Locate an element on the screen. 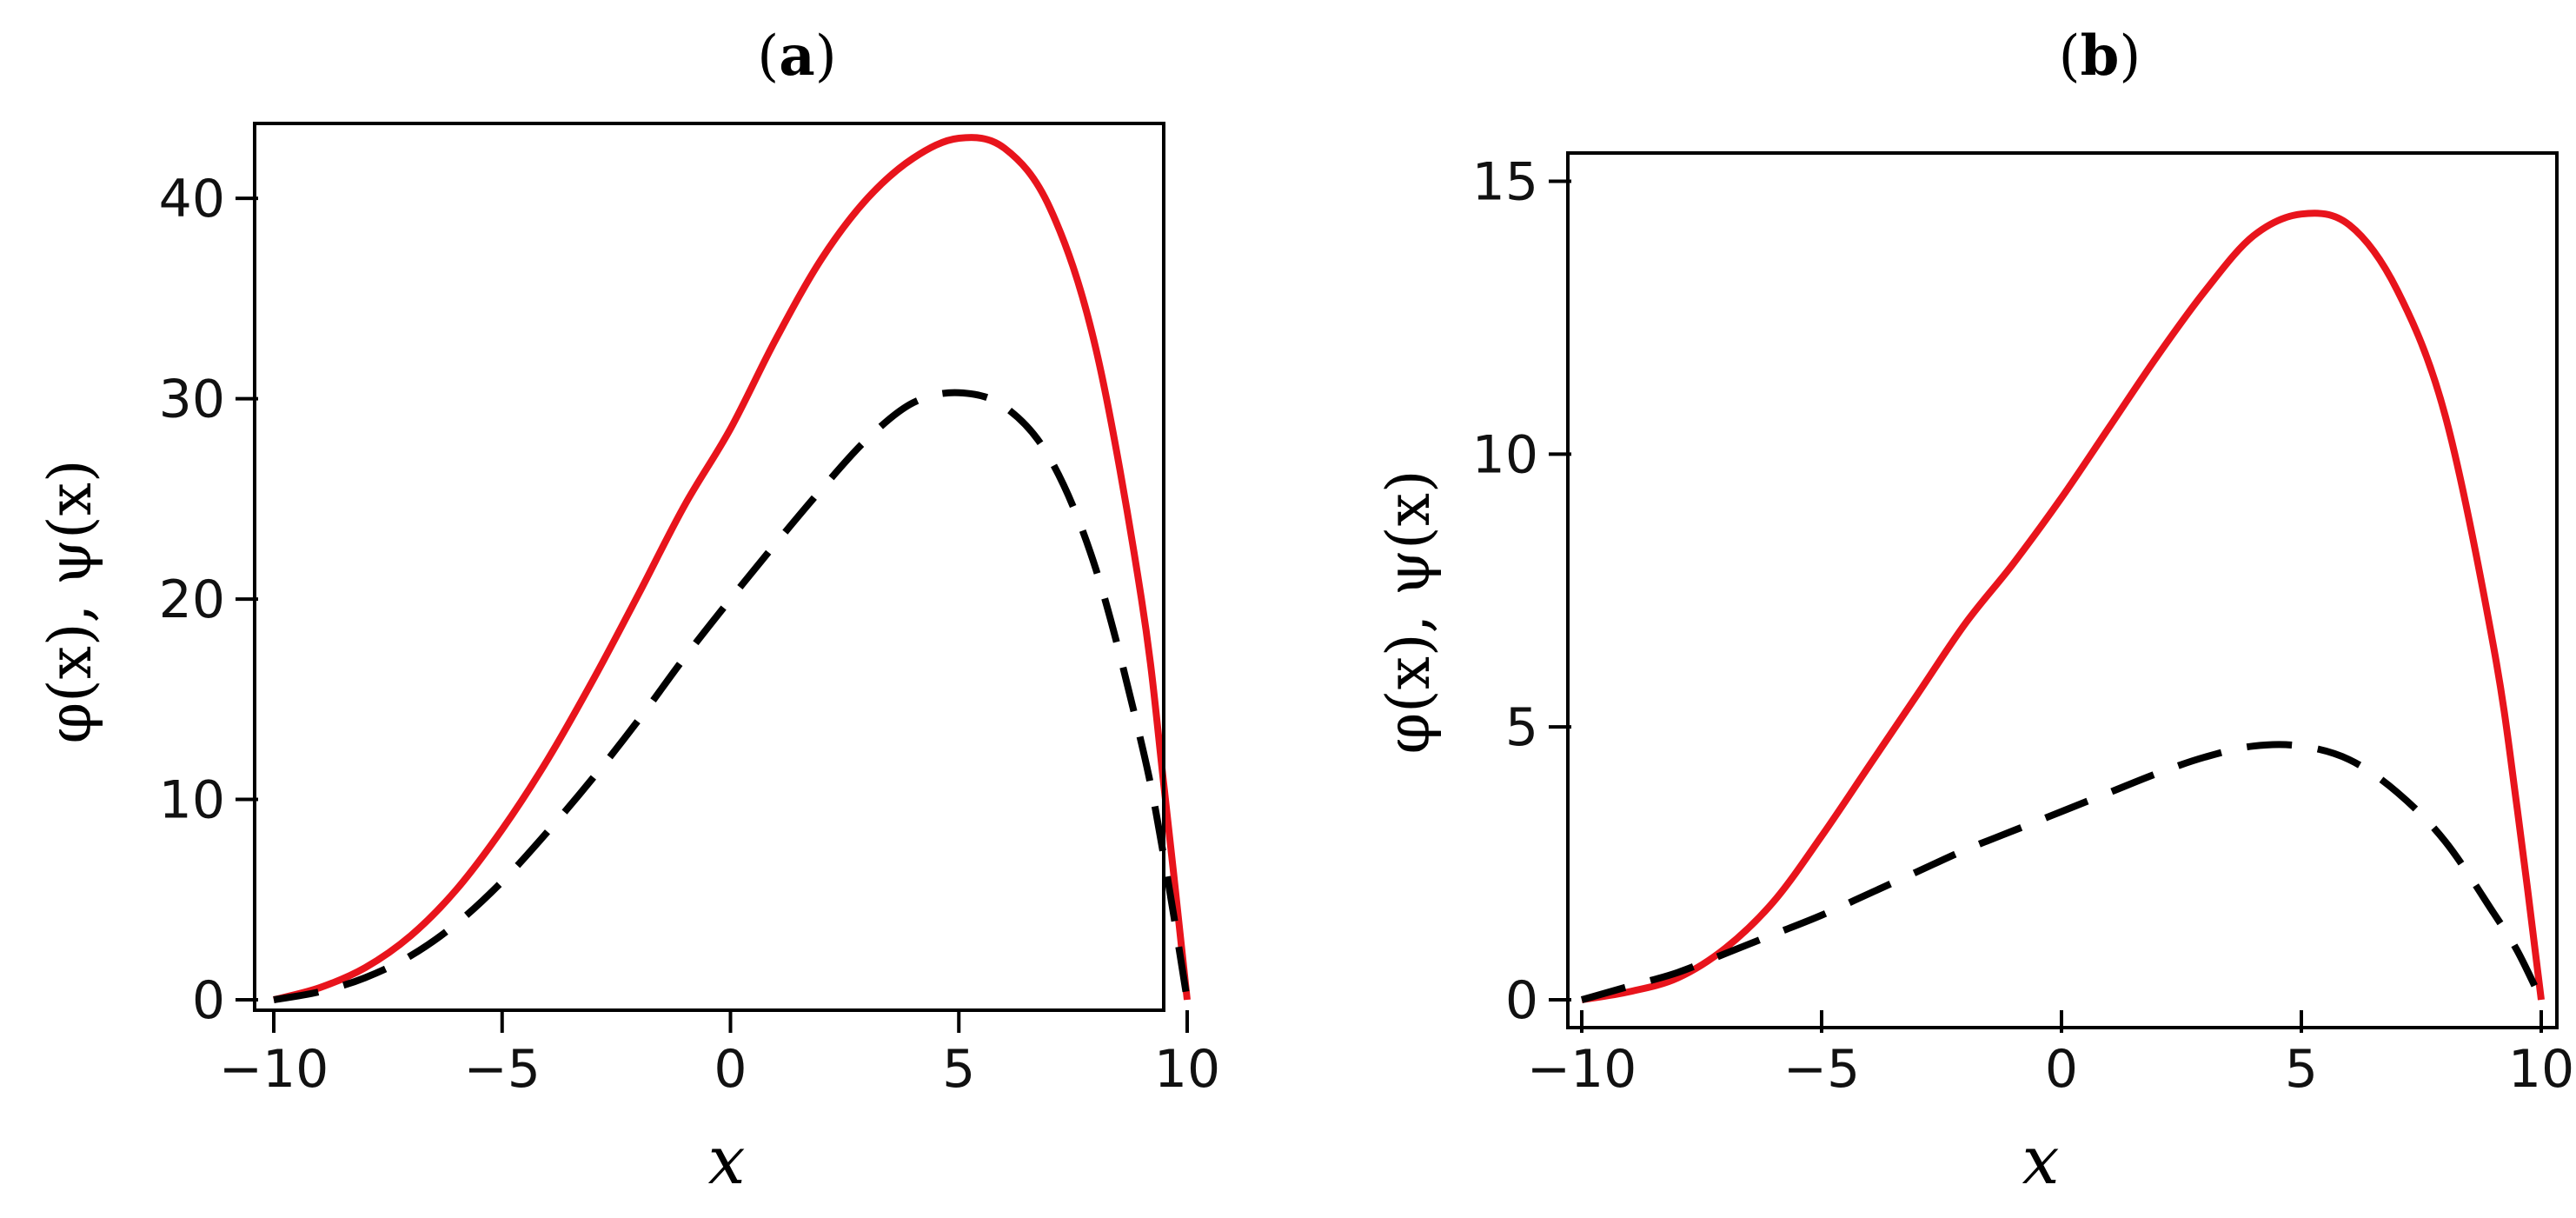 This screenshot has width=2576, height=1218. panel-a-ytick-label-0: 0 is located at coordinates (208, 1001).